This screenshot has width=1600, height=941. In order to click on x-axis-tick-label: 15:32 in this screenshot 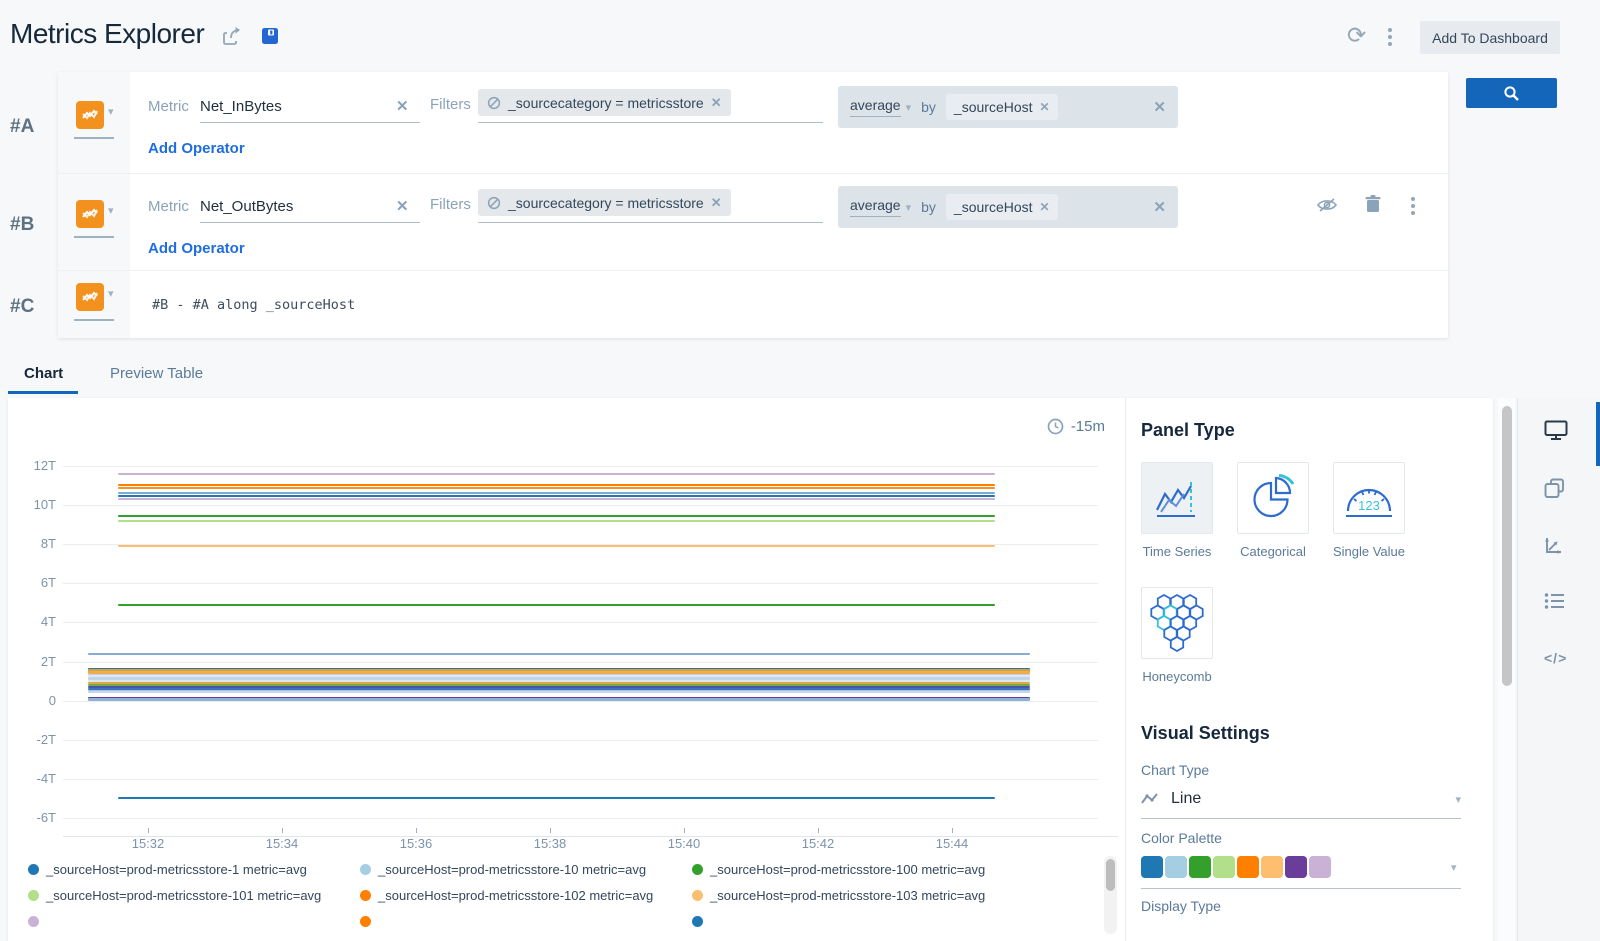, I will do `click(148, 843)`.